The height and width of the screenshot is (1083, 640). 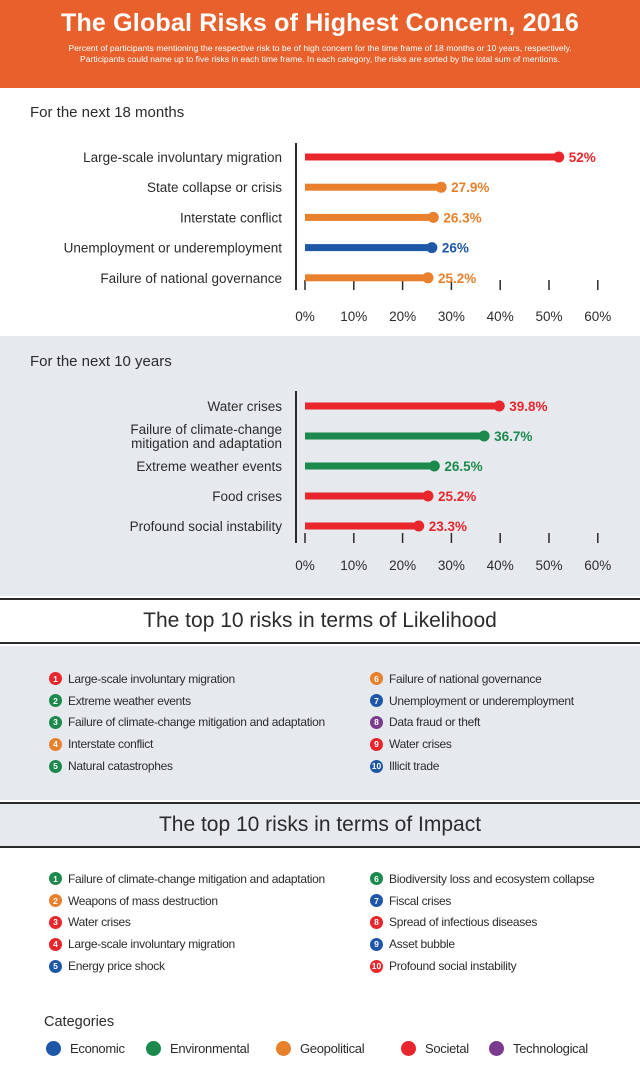 I want to click on risk-label: Spread of infectious diseases, so click(x=463, y=922).